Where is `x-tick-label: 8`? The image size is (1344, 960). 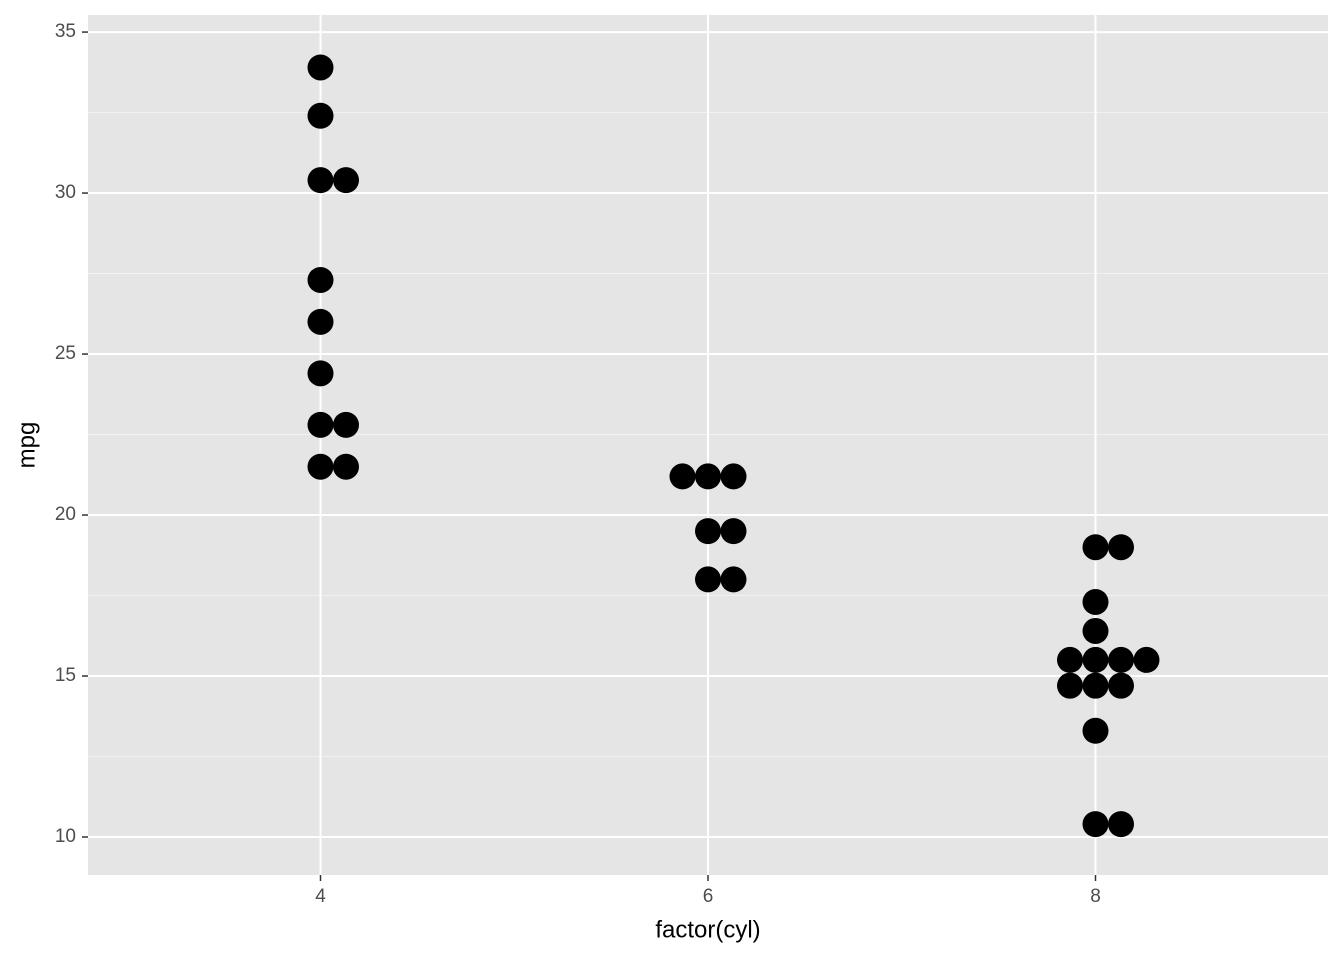 x-tick-label: 8 is located at coordinates (1095, 896).